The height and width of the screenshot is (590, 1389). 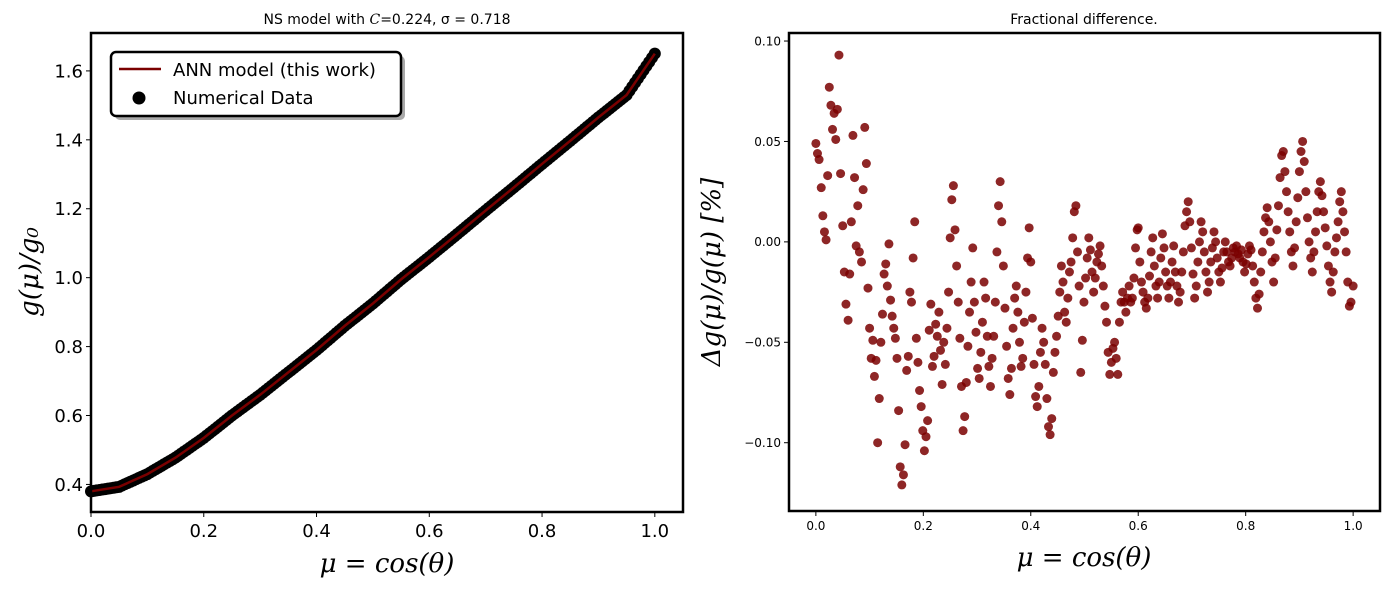 I want to click on right-y-tick-label: 0.10, so click(x=767, y=41).